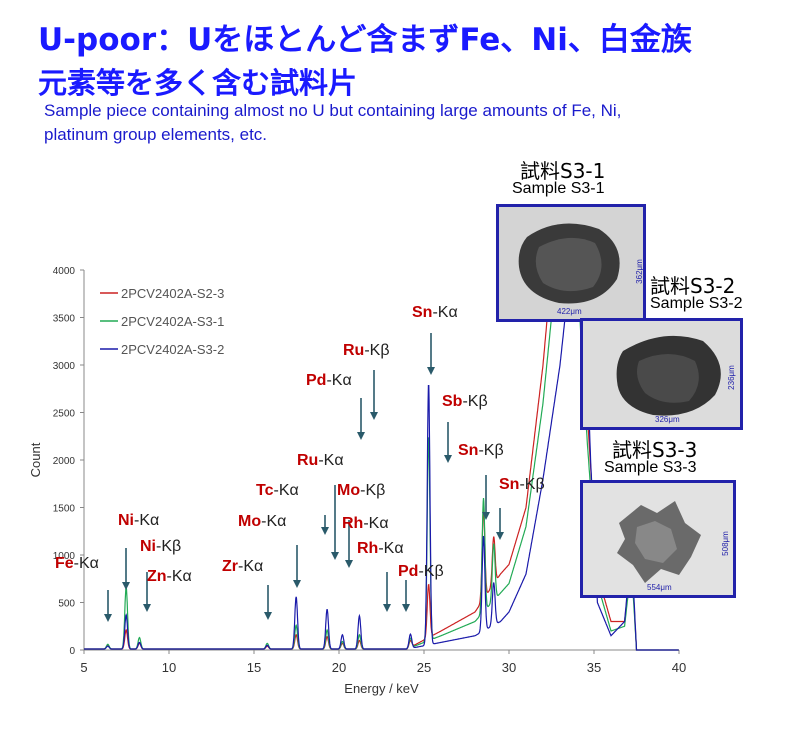 This screenshot has height=737, width=787. I want to click on sample3-scale-w: 554μm, so click(659, 587).